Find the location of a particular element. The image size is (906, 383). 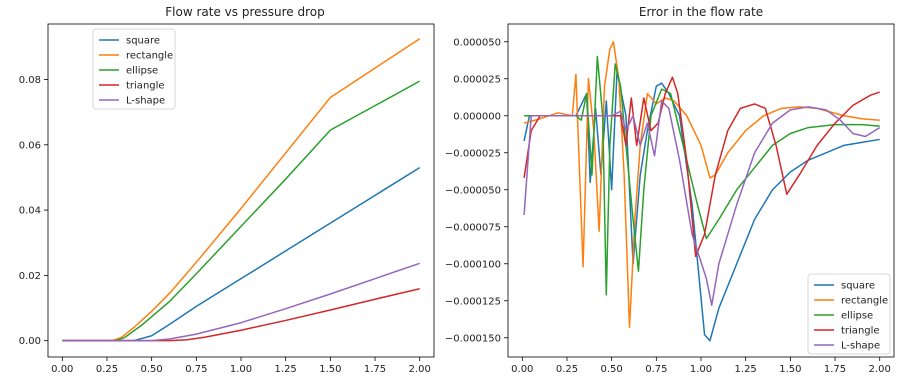

y-tick-label: 0.000025 is located at coordinates (477, 79).